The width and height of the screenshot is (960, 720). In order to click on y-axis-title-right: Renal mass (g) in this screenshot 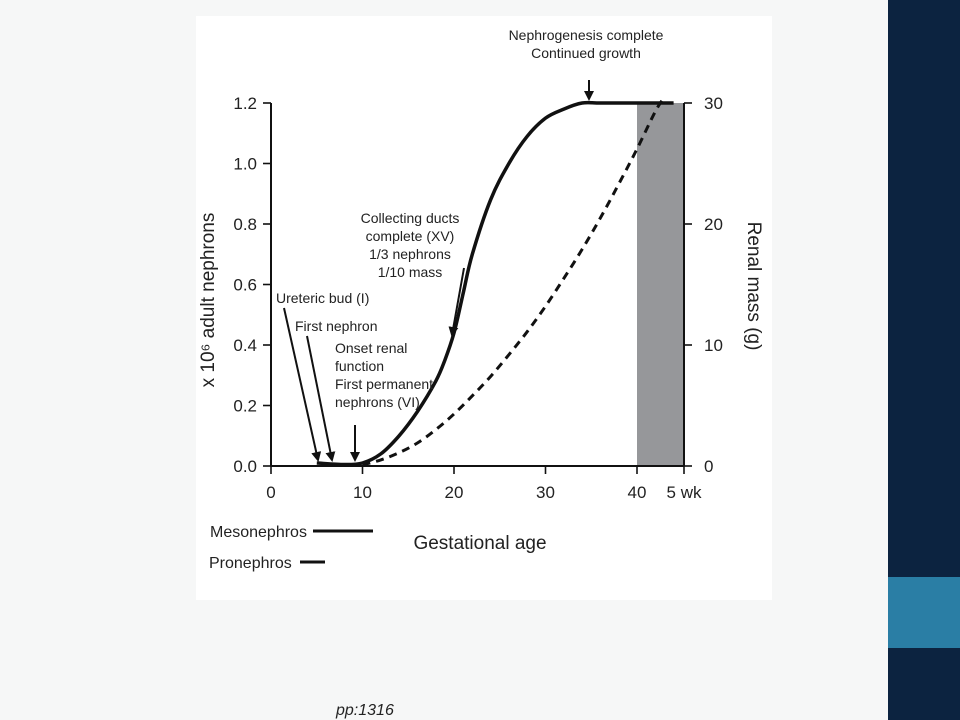, I will do `click(753, 286)`.